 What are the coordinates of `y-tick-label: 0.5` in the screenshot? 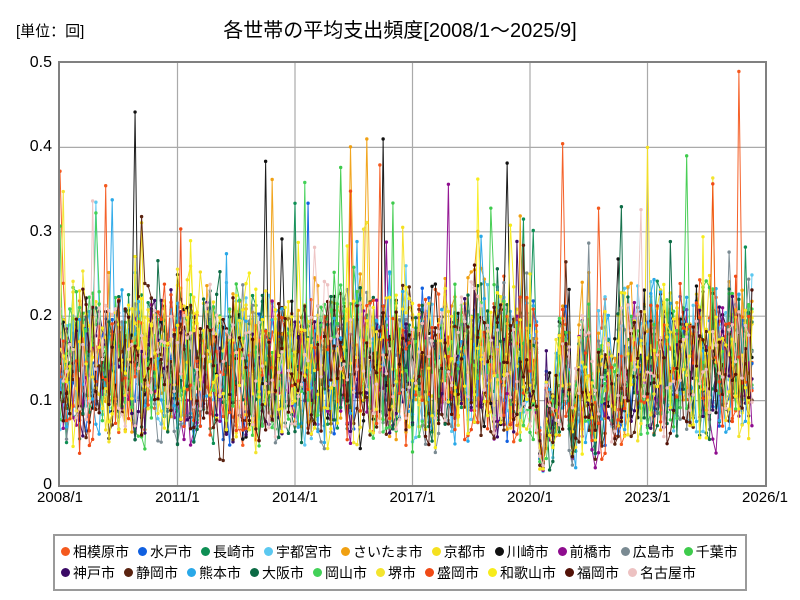 It's located at (40, 62).